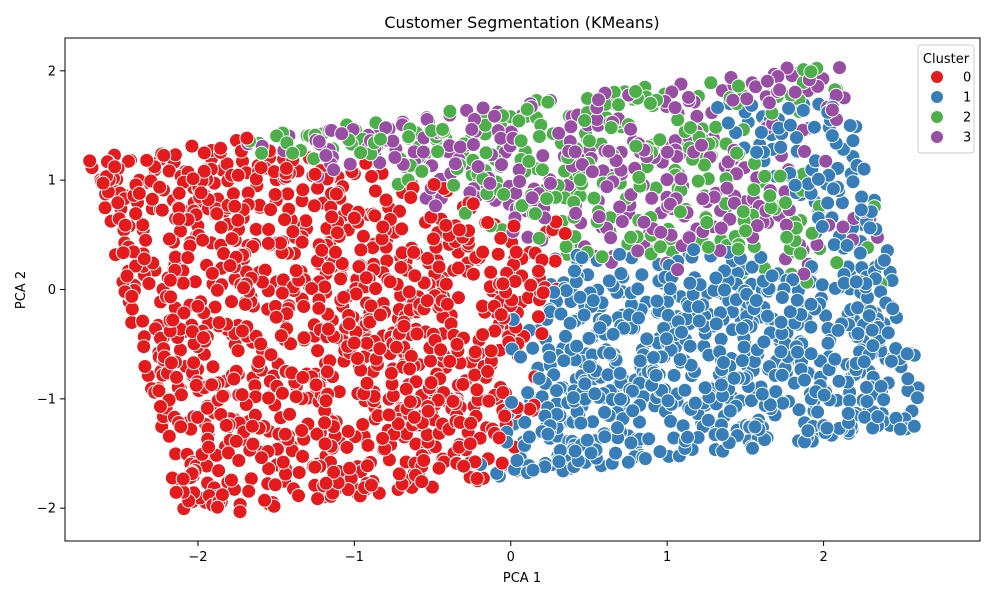 The width and height of the screenshot is (1000, 604). Describe the element at coordinates (46, 509) in the screenshot. I see `y-tick-label: −2` at that location.